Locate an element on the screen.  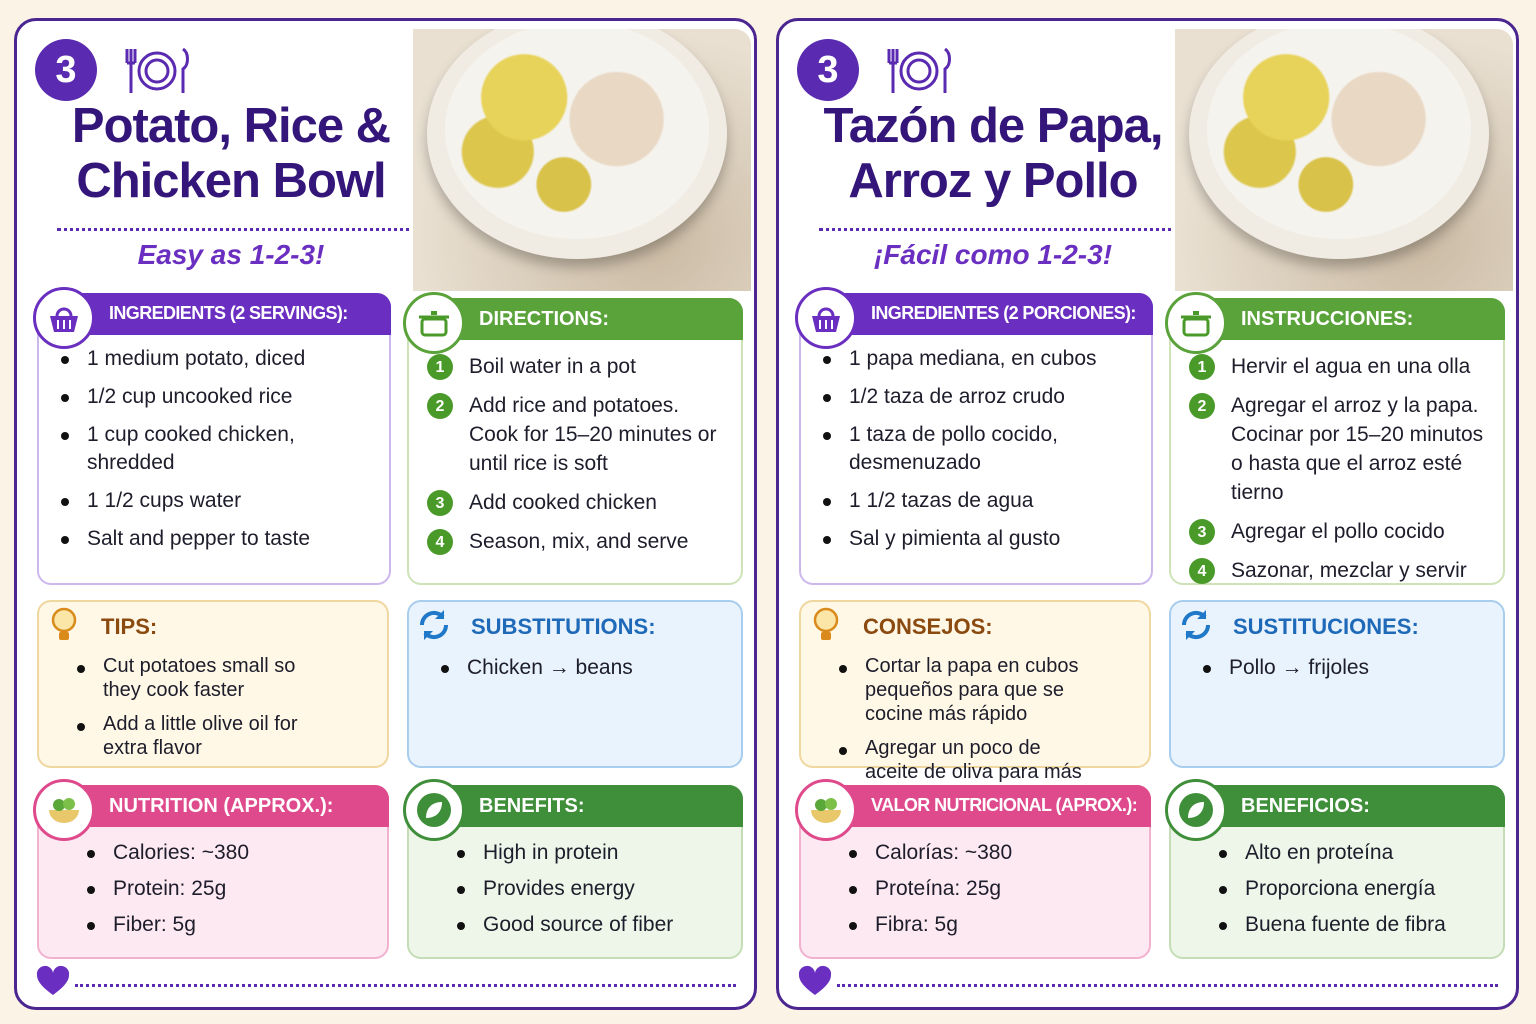
footer-divider is located at coordinates (1167, 985).